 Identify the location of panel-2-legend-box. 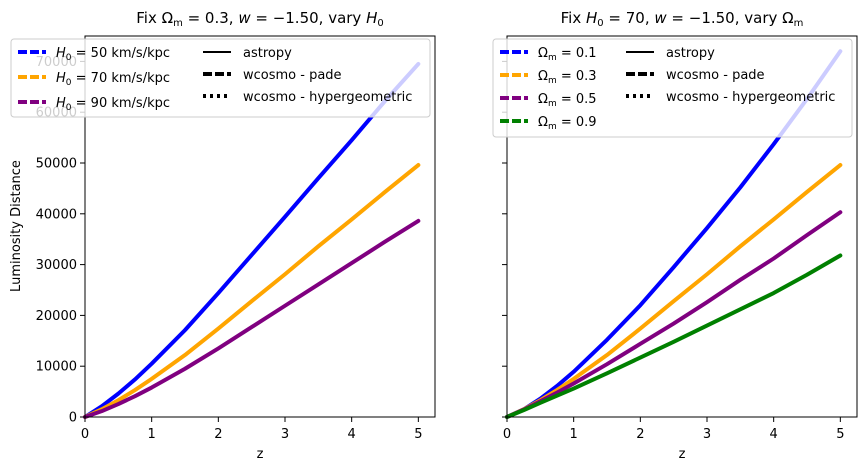
(672, 88).